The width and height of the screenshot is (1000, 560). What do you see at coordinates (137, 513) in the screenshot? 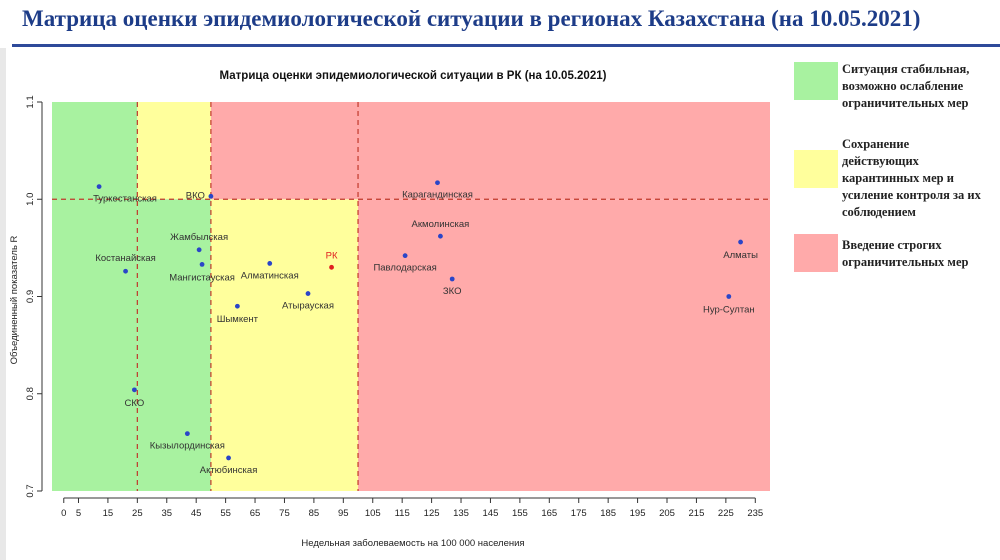
I see `x-tick-label: 25` at bounding box center [137, 513].